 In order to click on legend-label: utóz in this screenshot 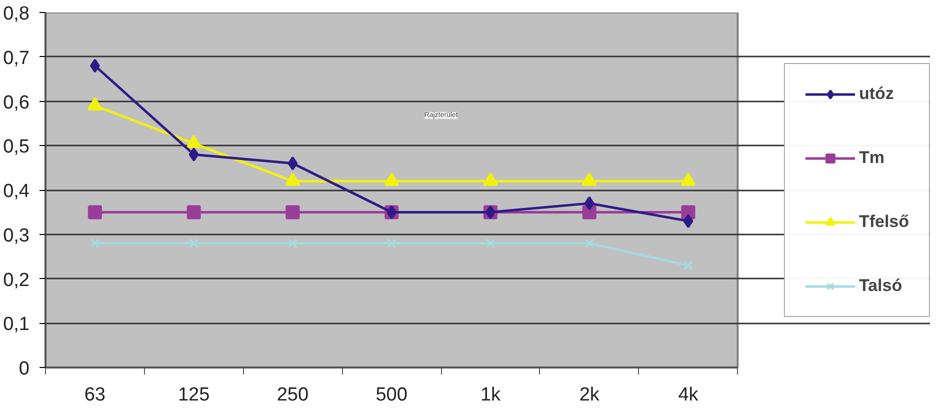, I will do `click(876, 94)`.